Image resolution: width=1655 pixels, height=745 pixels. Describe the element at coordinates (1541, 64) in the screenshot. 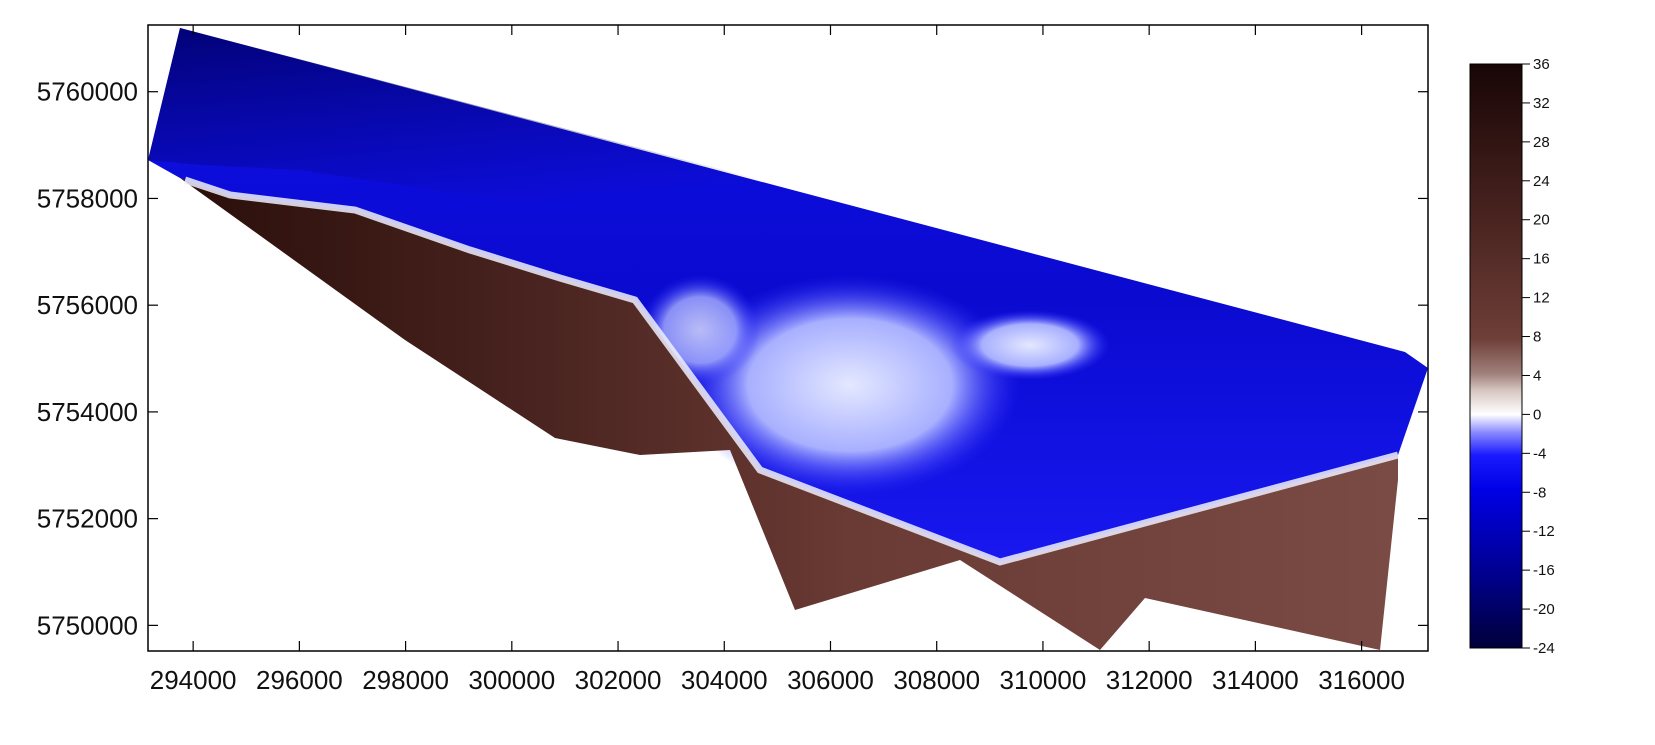

I see `colorbar-label: 36` at that location.